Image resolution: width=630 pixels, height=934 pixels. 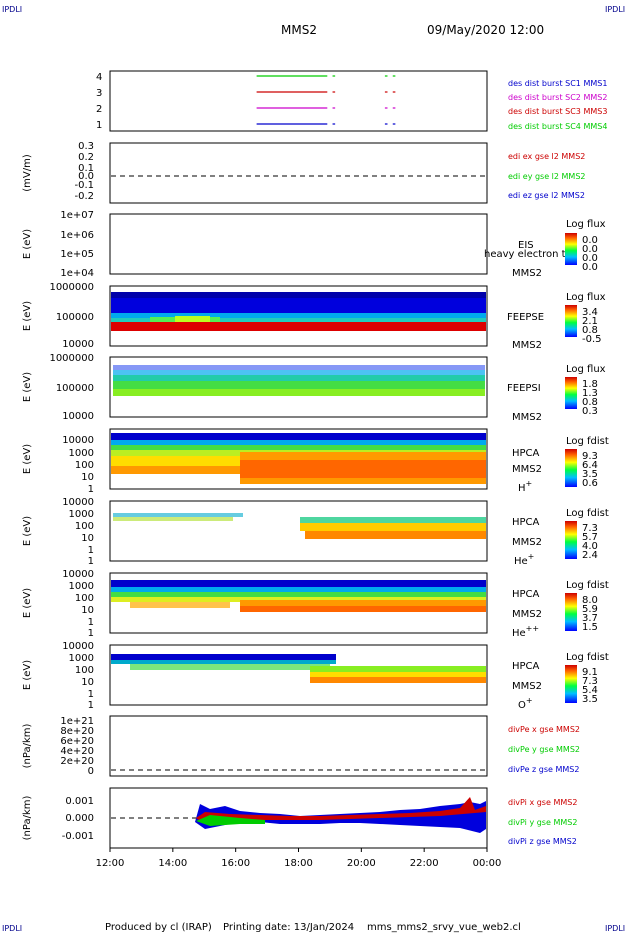 I want to click on legend-burst-sc2: des dist burst SC2 MMS2, so click(x=557, y=97).